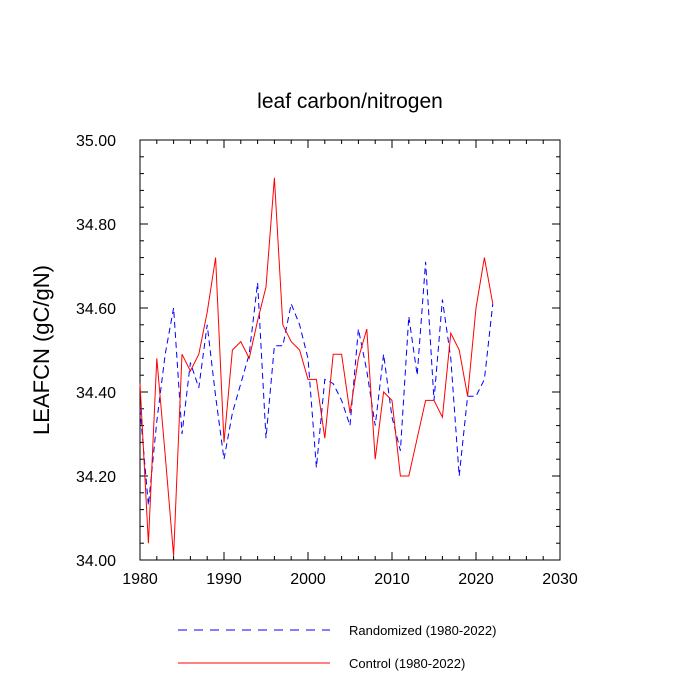 This screenshot has width=700, height=700. What do you see at coordinates (96, 309) in the screenshot?
I see `y-tick-label: 34.60` at bounding box center [96, 309].